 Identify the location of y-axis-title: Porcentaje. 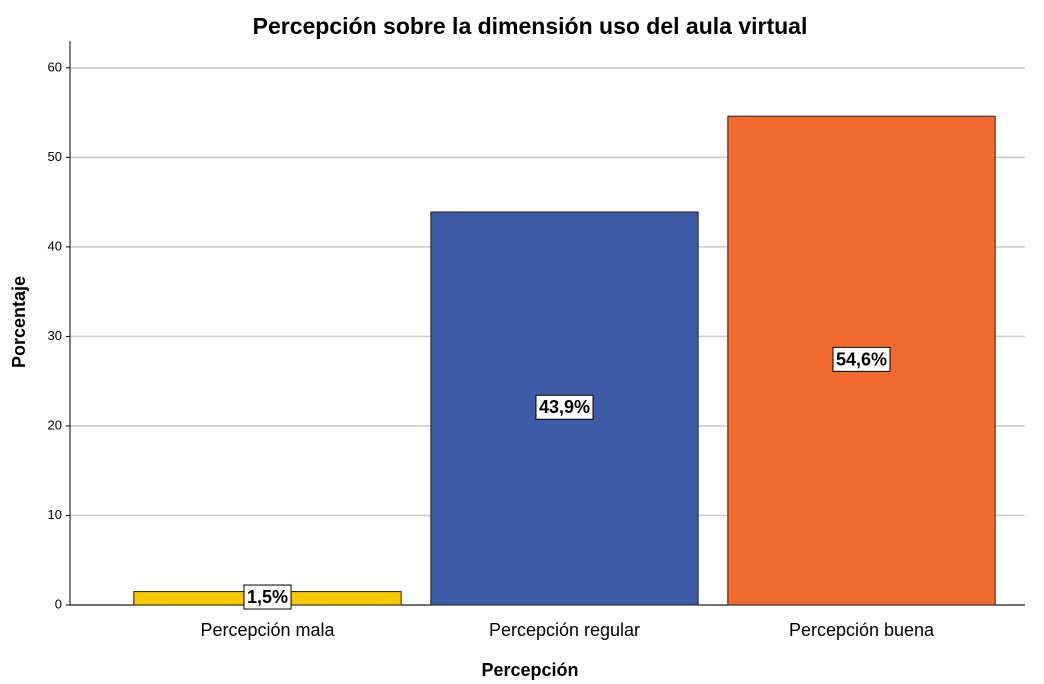
(19, 322).